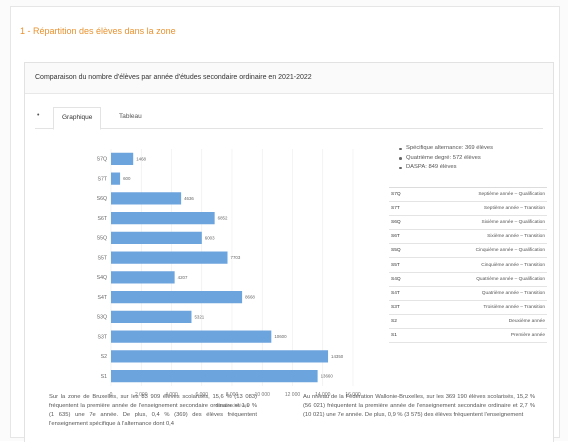  I want to click on y-category-label: S2, so click(104, 357).